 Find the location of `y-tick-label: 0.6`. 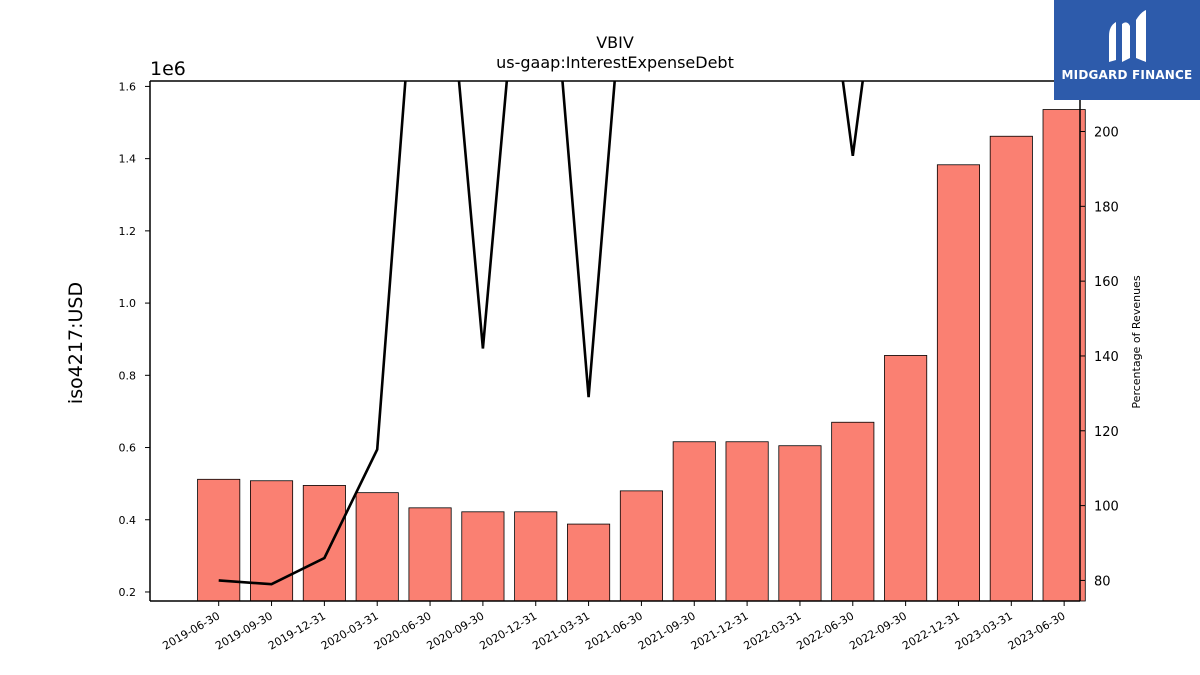

y-tick-label: 0.6 is located at coordinates (128, 448).